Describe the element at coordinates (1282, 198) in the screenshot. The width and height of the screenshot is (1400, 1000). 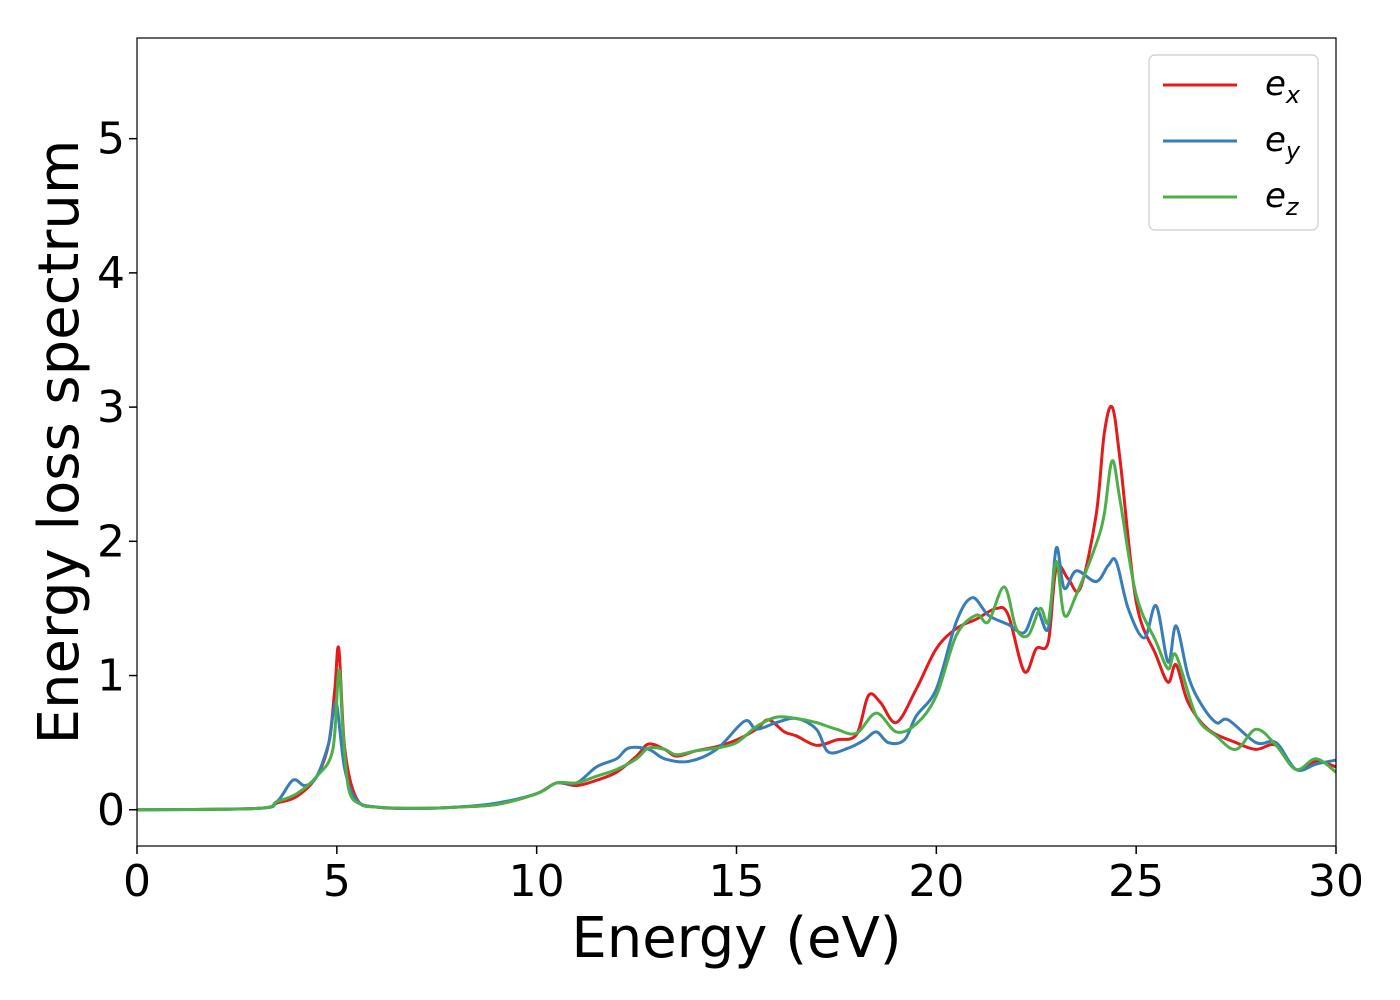
I see `legend-label: ez` at that location.